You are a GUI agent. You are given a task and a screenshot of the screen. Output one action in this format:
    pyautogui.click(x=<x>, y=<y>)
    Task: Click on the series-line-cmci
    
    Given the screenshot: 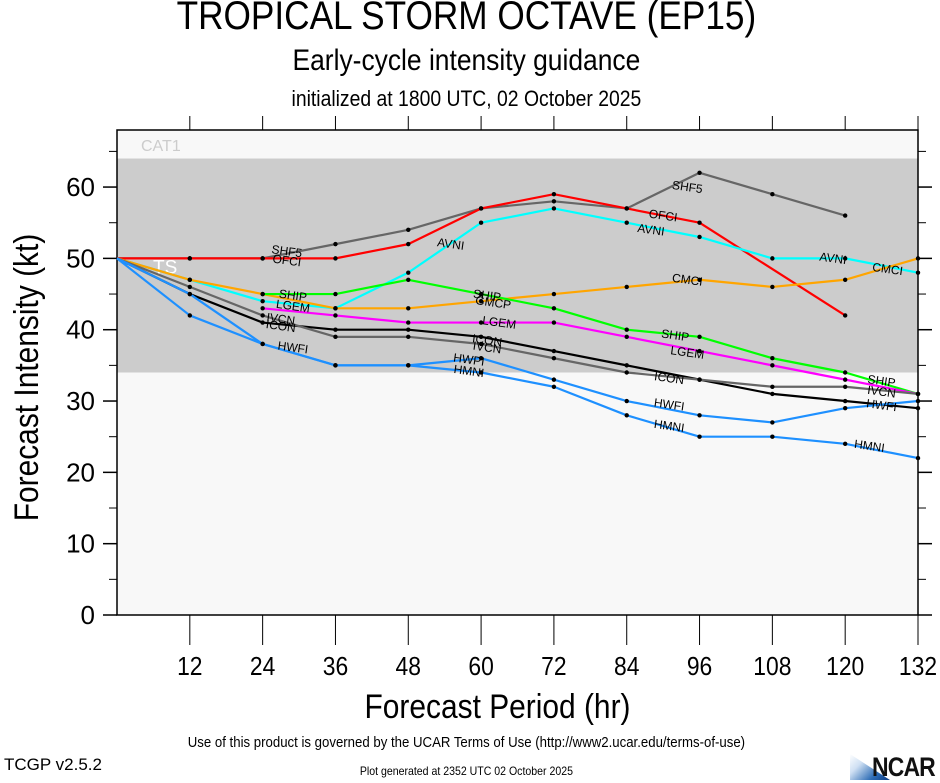 What is the action you would take?
    pyautogui.click(x=517, y=283)
    